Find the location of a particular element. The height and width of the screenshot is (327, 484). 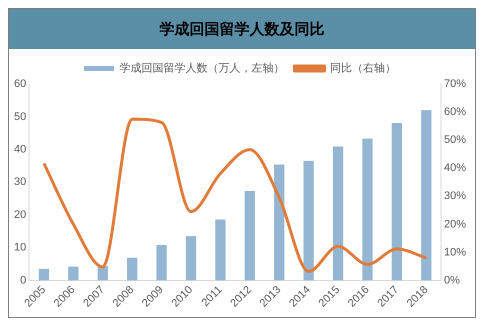

y-tick-label: 20 is located at coordinates (20, 214).